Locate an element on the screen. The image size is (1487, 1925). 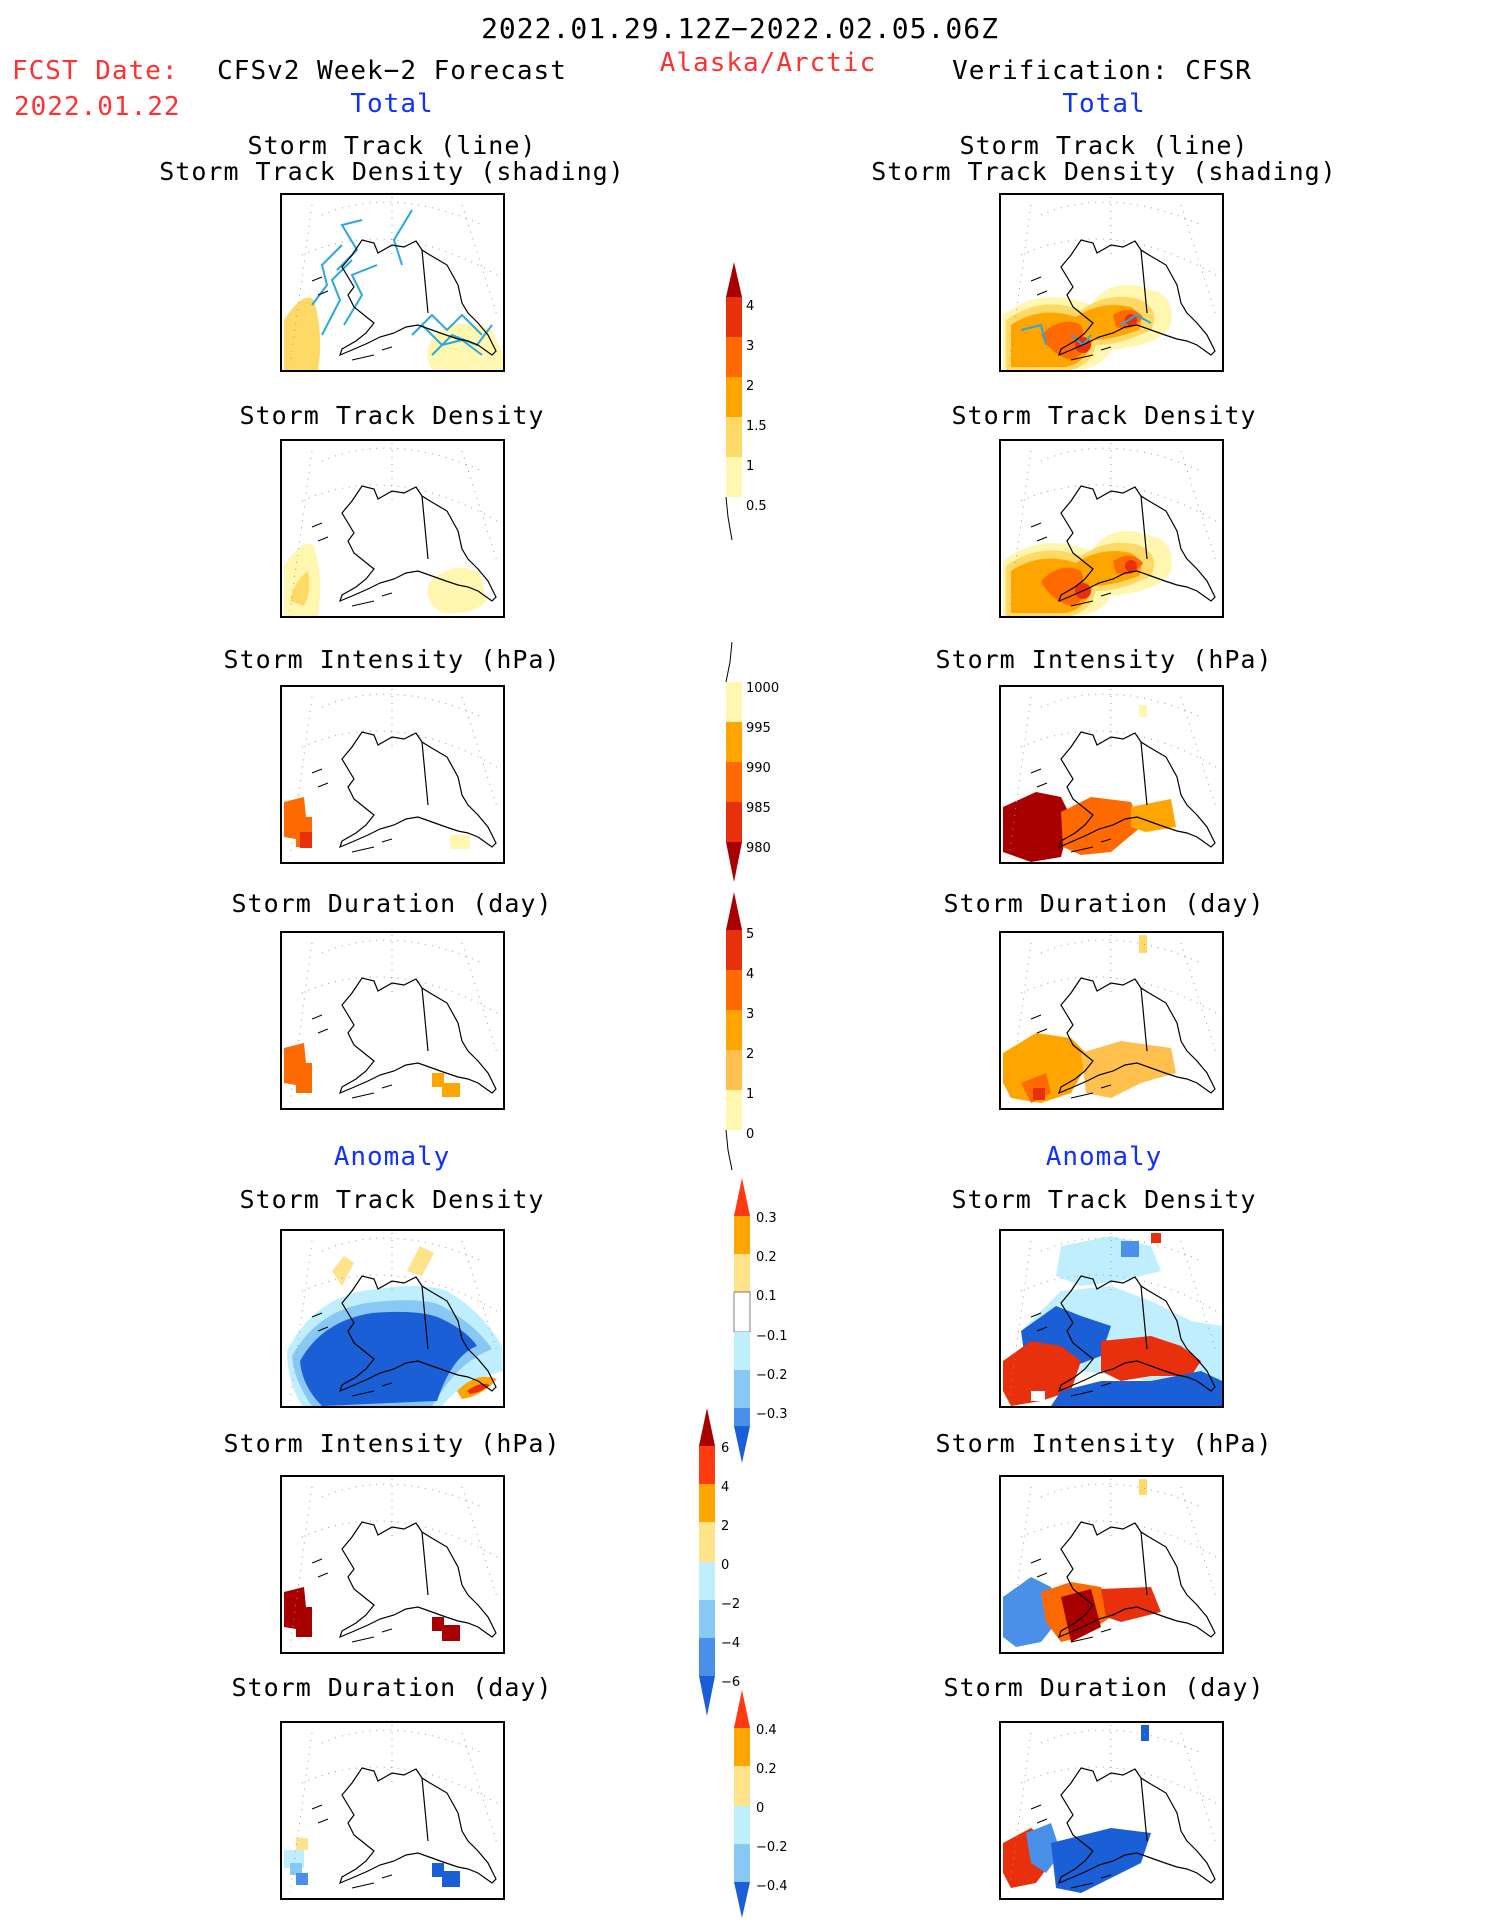
fcst-duration-title: Storm Duration (day) is located at coordinates (392, 903).